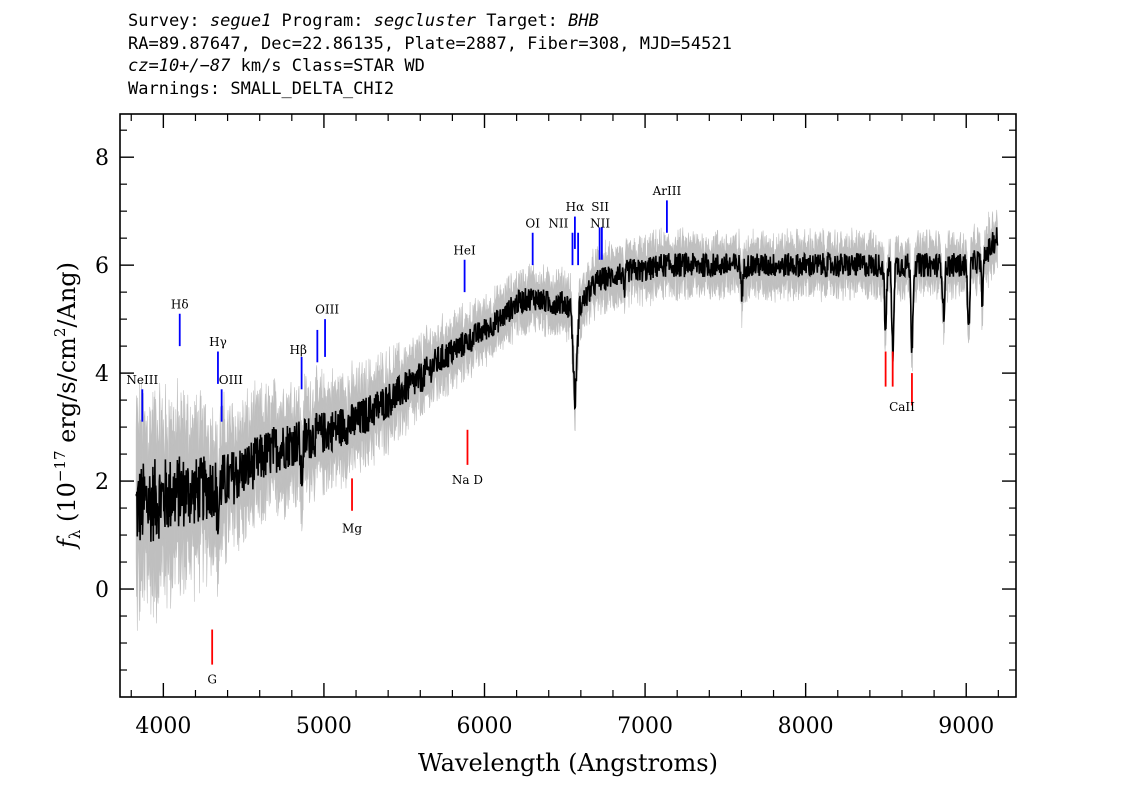 Image resolution: width=1134 pixels, height=810 pixels. What do you see at coordinates (60, 466) in the screenshot?
I see `y-title-exponent: −17` at bounding box center [60, 466].